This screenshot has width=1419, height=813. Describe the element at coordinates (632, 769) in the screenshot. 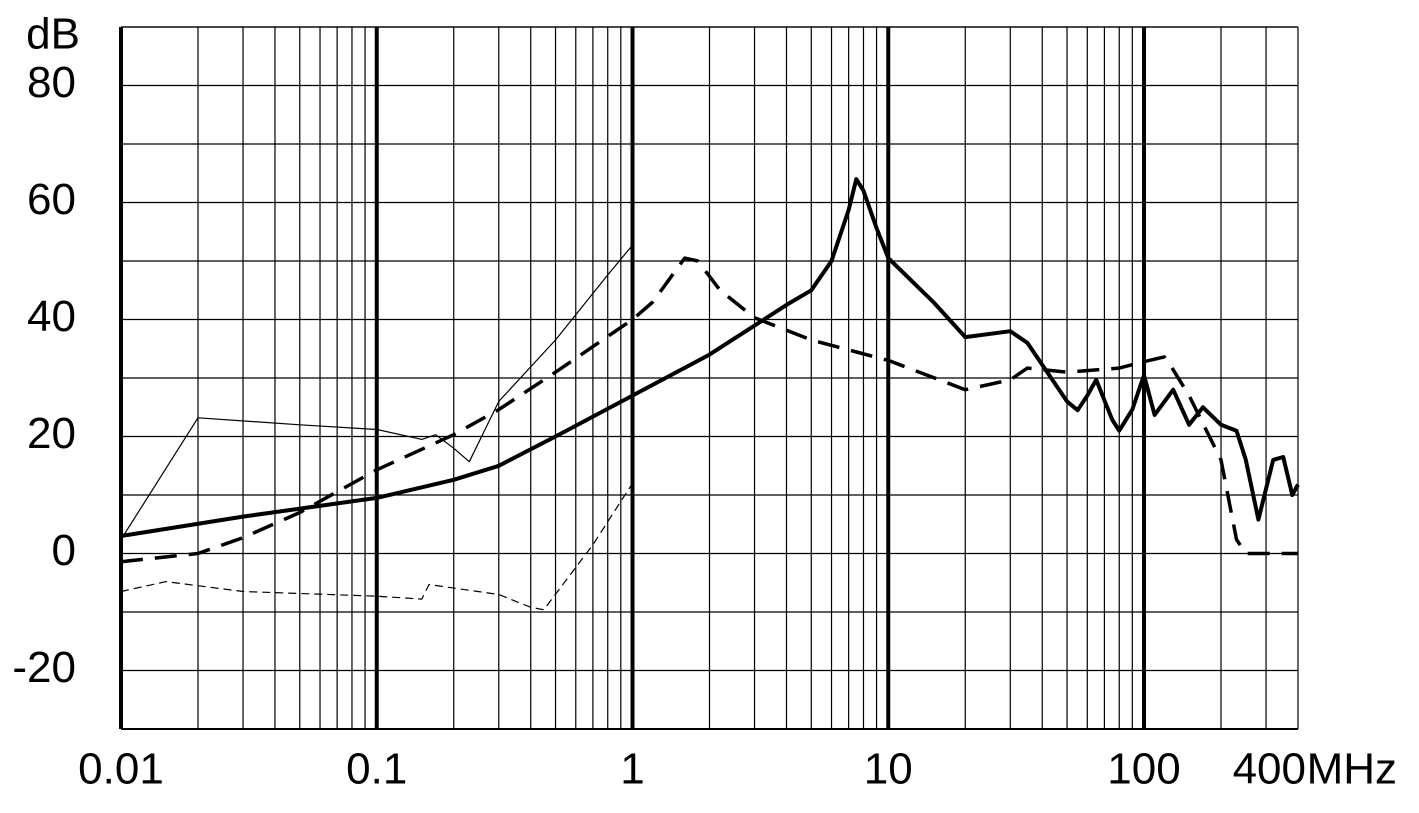

I see `x-tick-label: 1` at that location.